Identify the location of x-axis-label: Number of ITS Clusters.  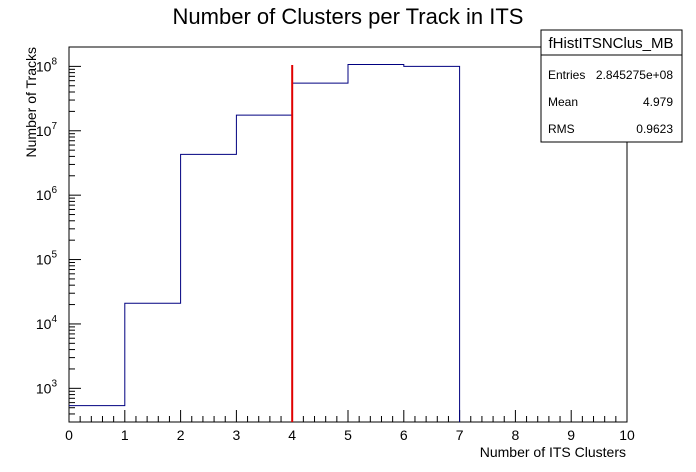
(553, 452).